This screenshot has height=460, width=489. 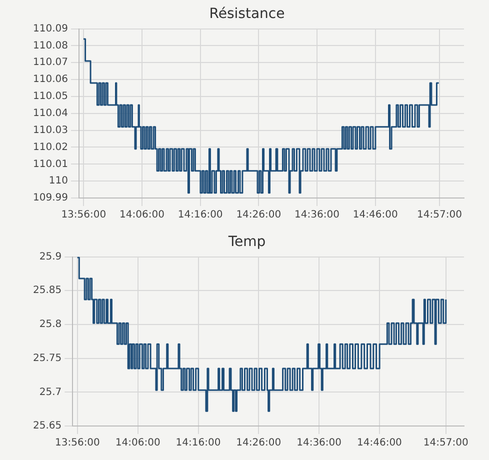 I want to click on y-tick-label: 110.09, so click(x=50, y=28).